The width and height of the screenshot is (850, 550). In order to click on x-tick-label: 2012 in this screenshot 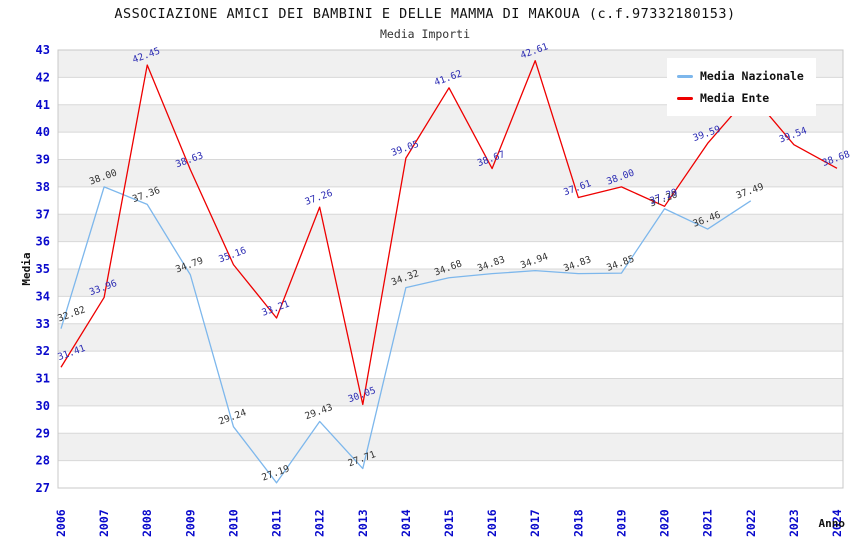, I will do `click(320, 523)`.